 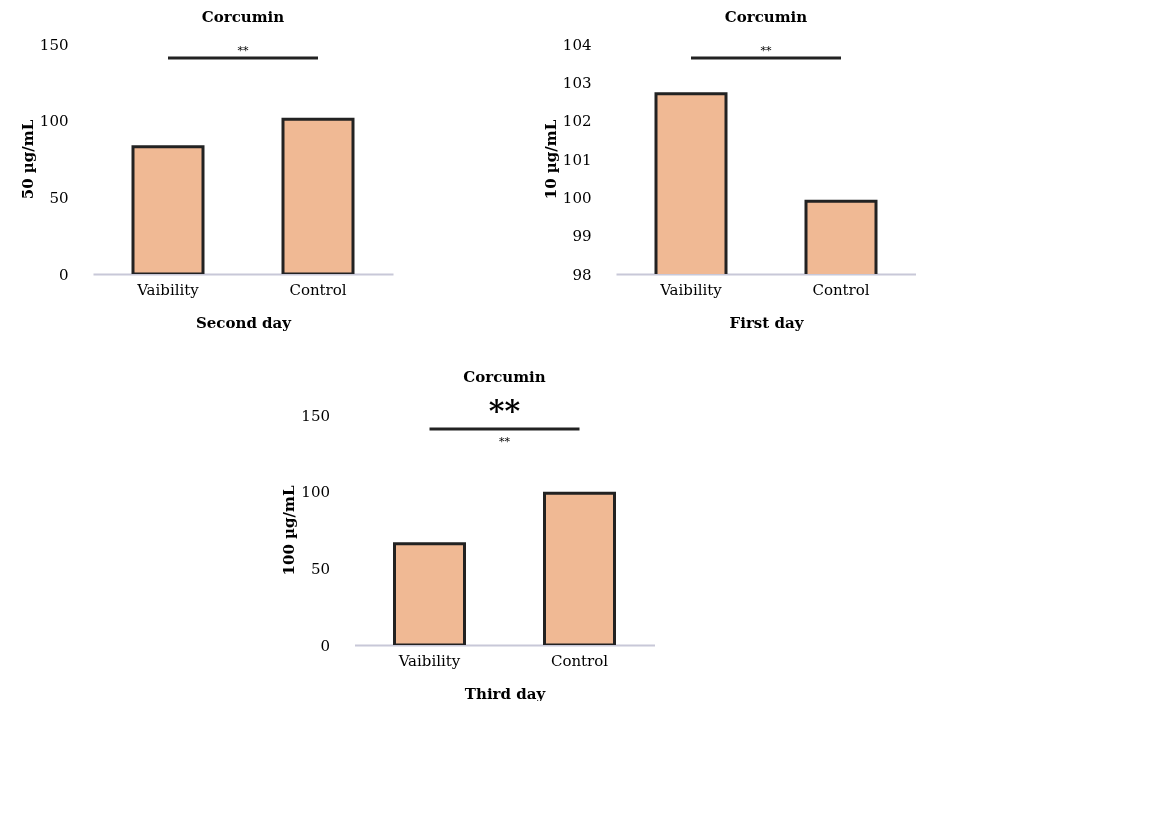 What do you see at coordinates (767, 322) in the screenshot?
I see `x-axis-title: First day` at bounding box center [767, 322].